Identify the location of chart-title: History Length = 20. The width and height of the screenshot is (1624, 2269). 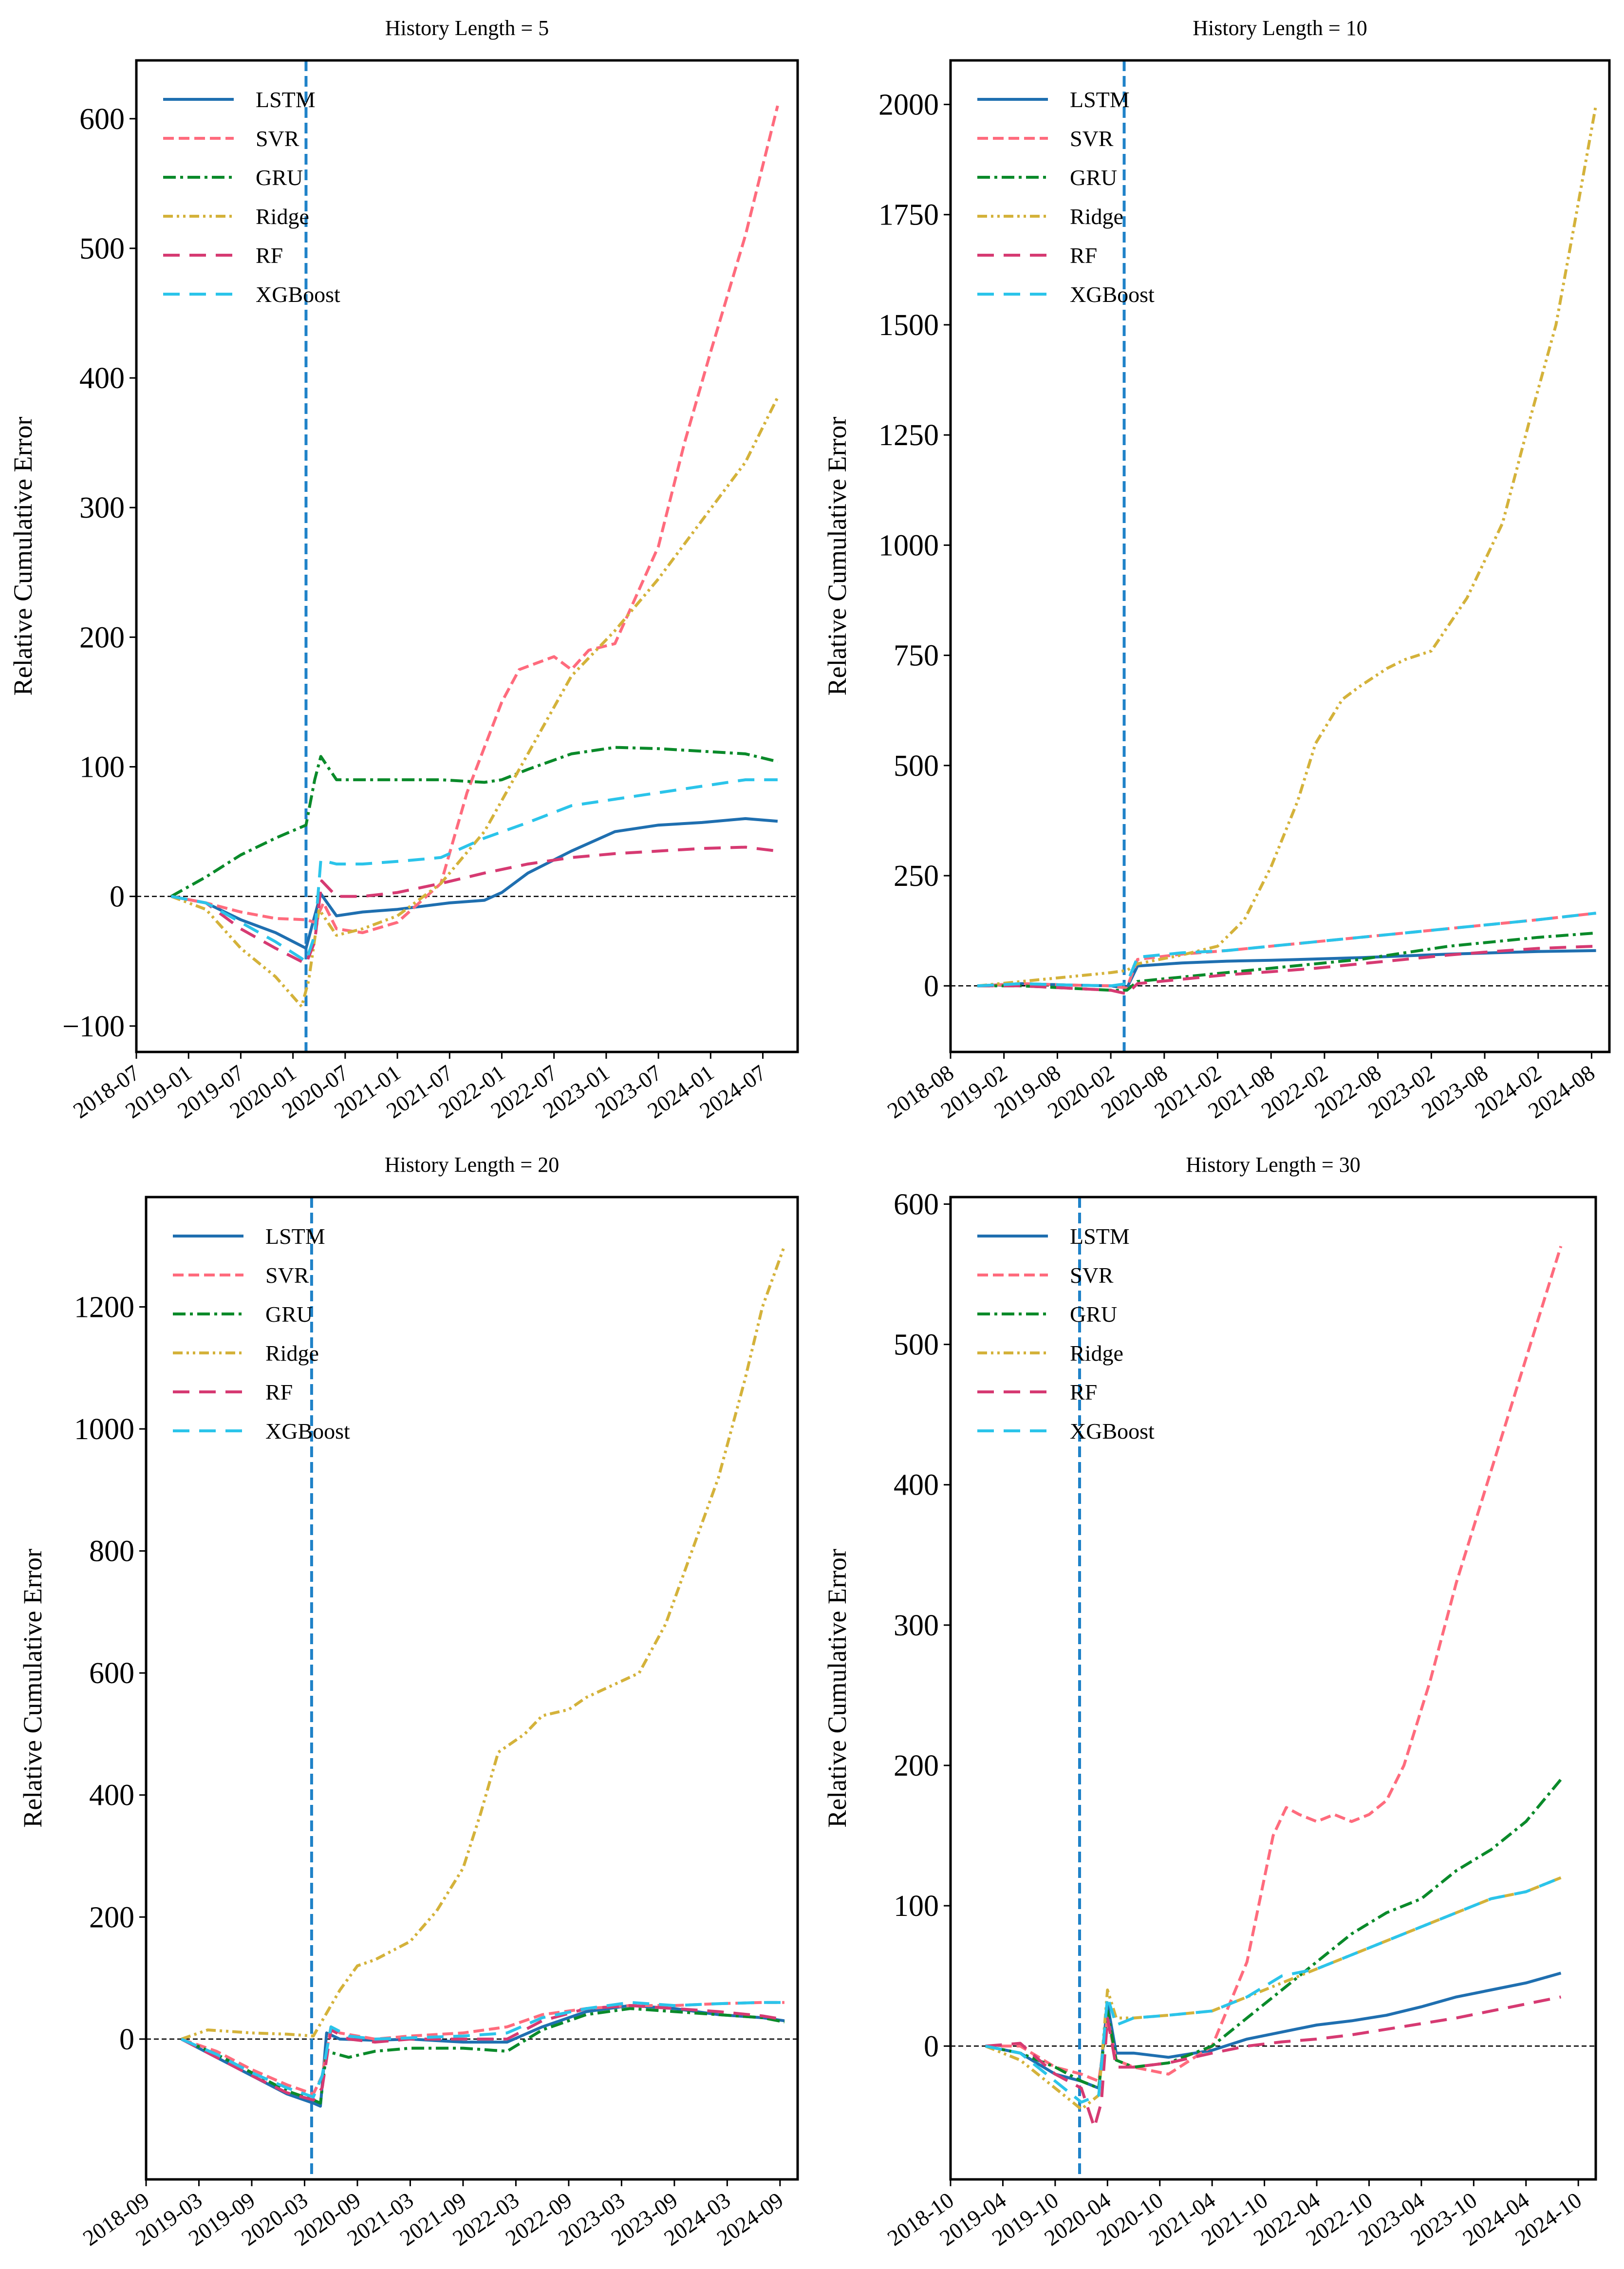
(472, 1165).